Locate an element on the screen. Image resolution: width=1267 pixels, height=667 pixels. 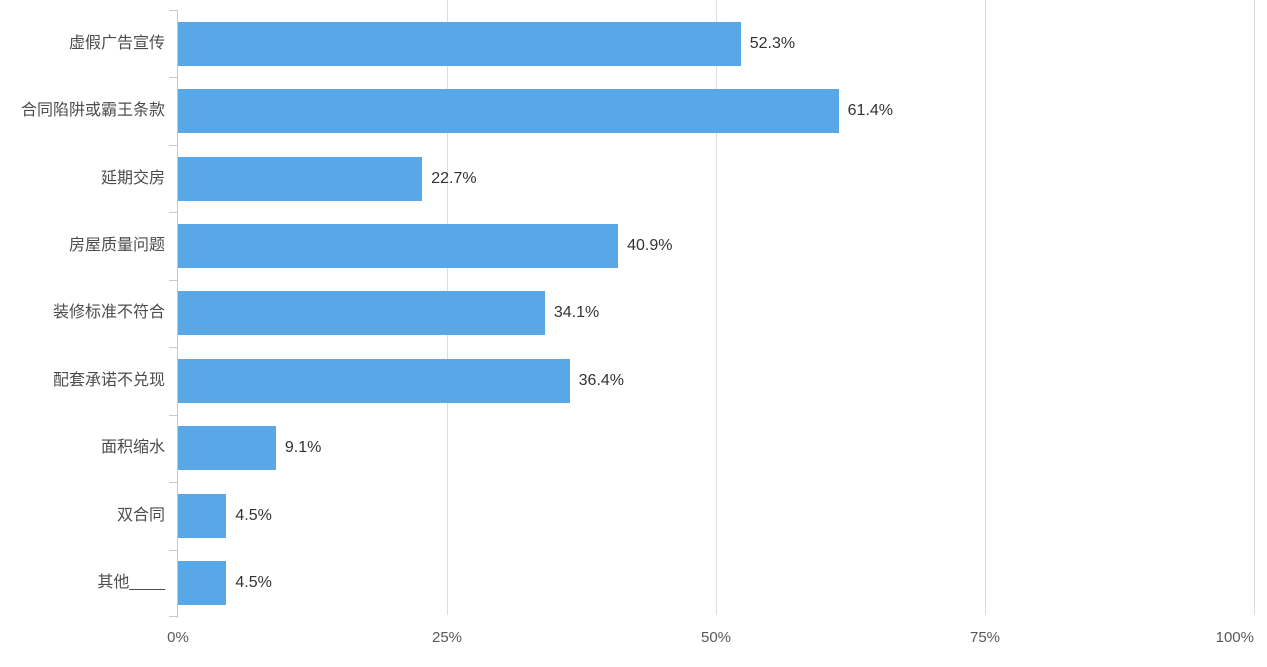
bar-row: 延期交房 22.7% is located at coordinates (677, 178).